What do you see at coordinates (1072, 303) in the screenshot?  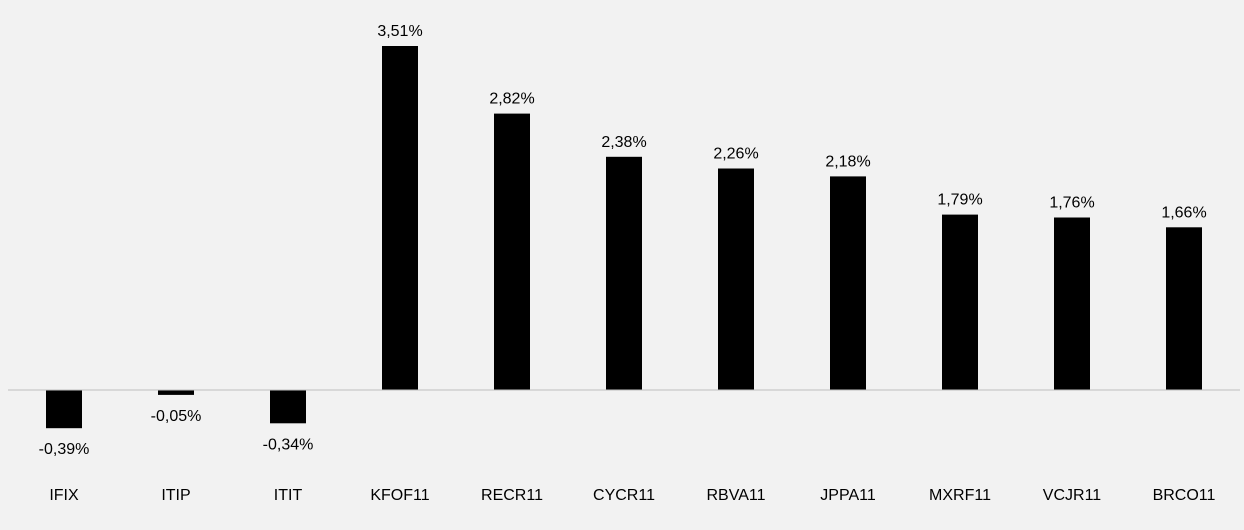 I see `bar-vcjr11` at bounding box center [1072, 303].